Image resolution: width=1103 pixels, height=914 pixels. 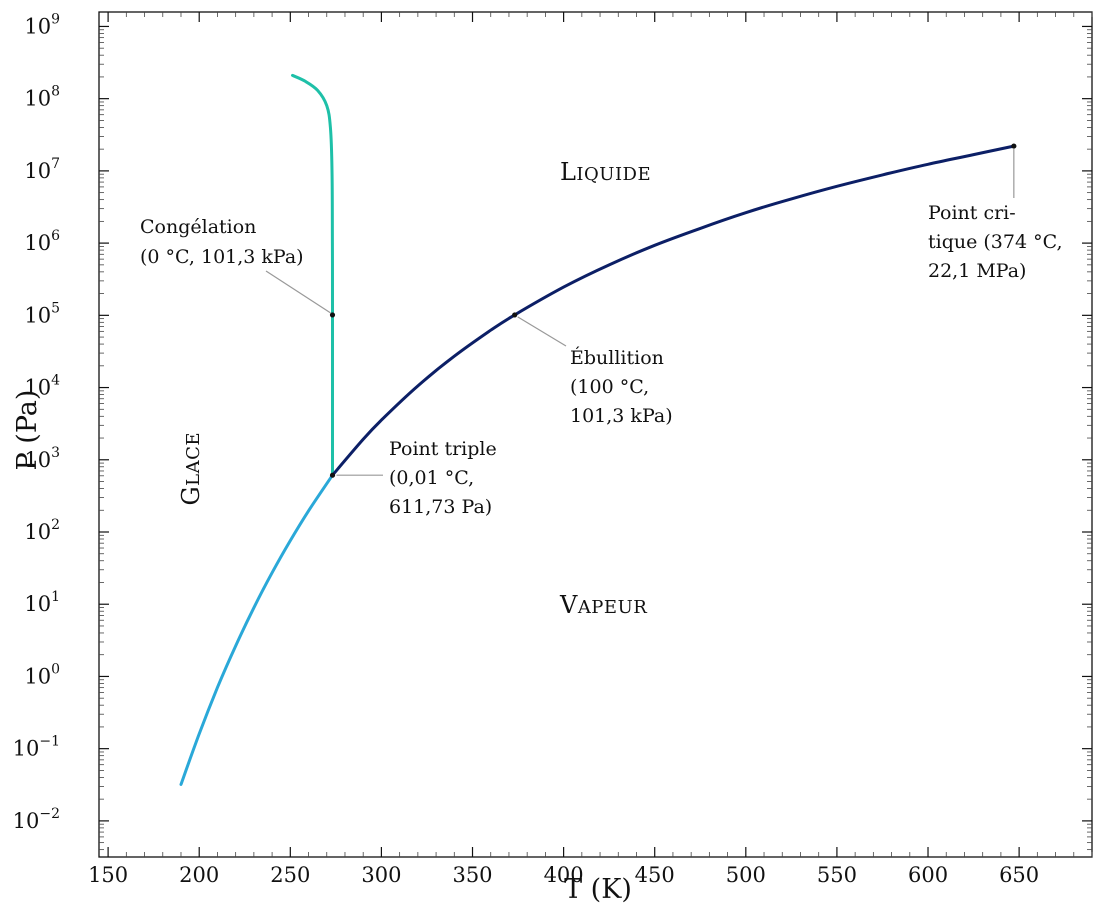 I want to click on annotation-point-critique: Point cri- tique (374 °C, 22,1 MPa), so click(x=995, y=242).